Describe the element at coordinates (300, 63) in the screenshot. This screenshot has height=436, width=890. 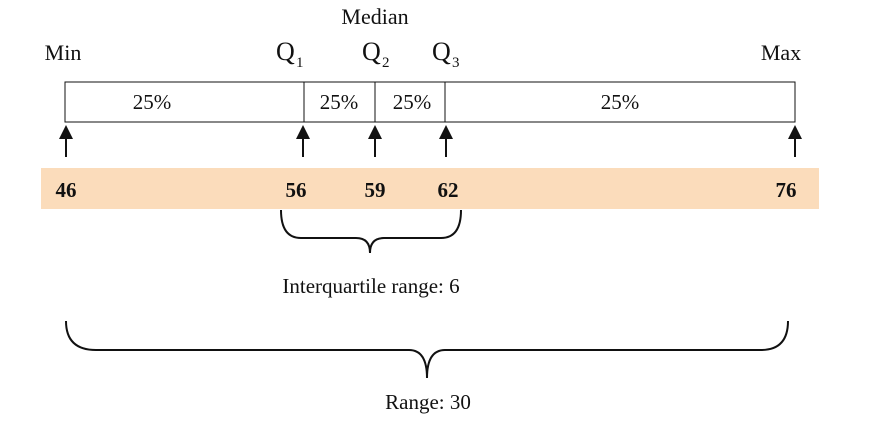
I see `svg-text: 1` at that location.